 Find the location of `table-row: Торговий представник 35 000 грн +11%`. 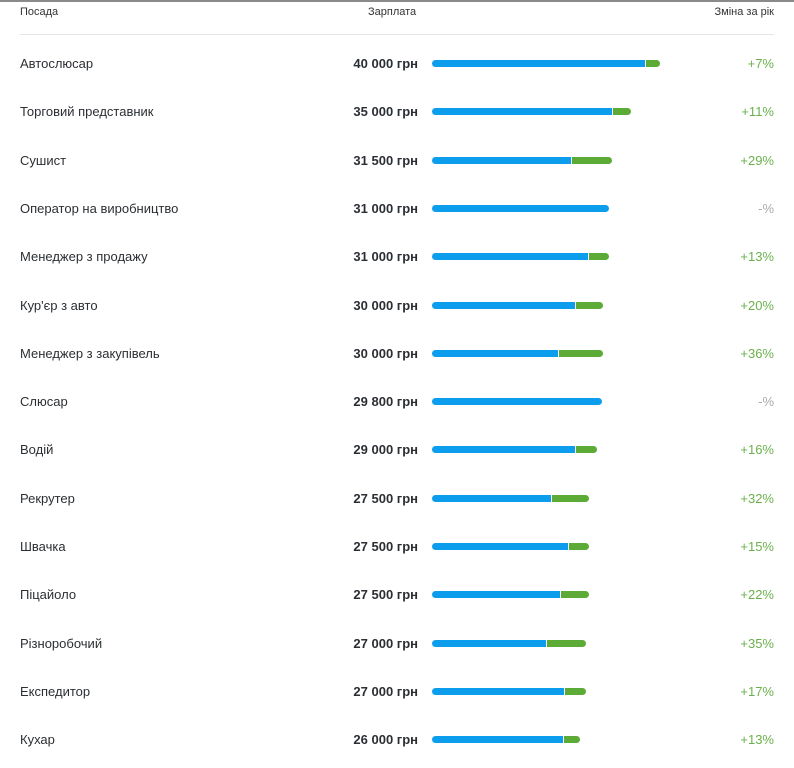

table-row: Торговий представник 35 000 грн +11% is located at coordinates (397, 112).